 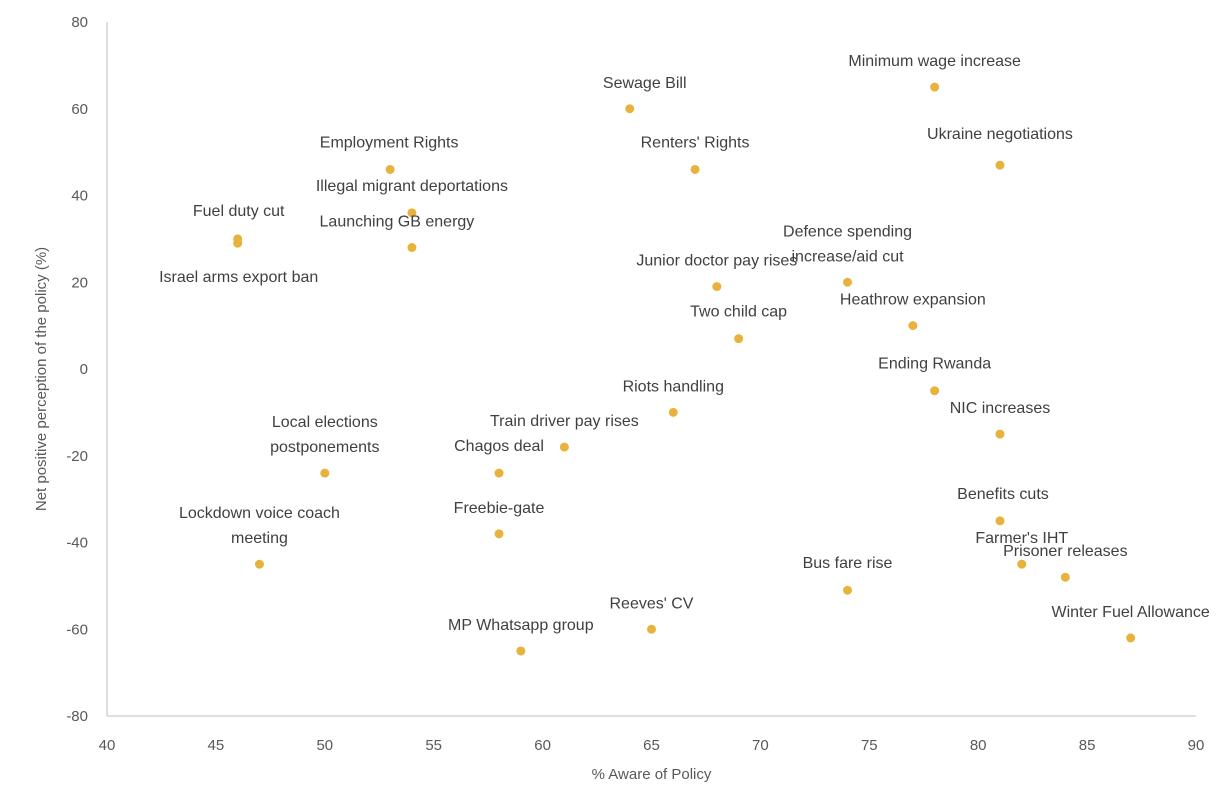 What do you see at coordinates (847, 244) in the screenshot?
I see `point-label: Defence spending increase/aid cut` at bounding box center [847, 244].